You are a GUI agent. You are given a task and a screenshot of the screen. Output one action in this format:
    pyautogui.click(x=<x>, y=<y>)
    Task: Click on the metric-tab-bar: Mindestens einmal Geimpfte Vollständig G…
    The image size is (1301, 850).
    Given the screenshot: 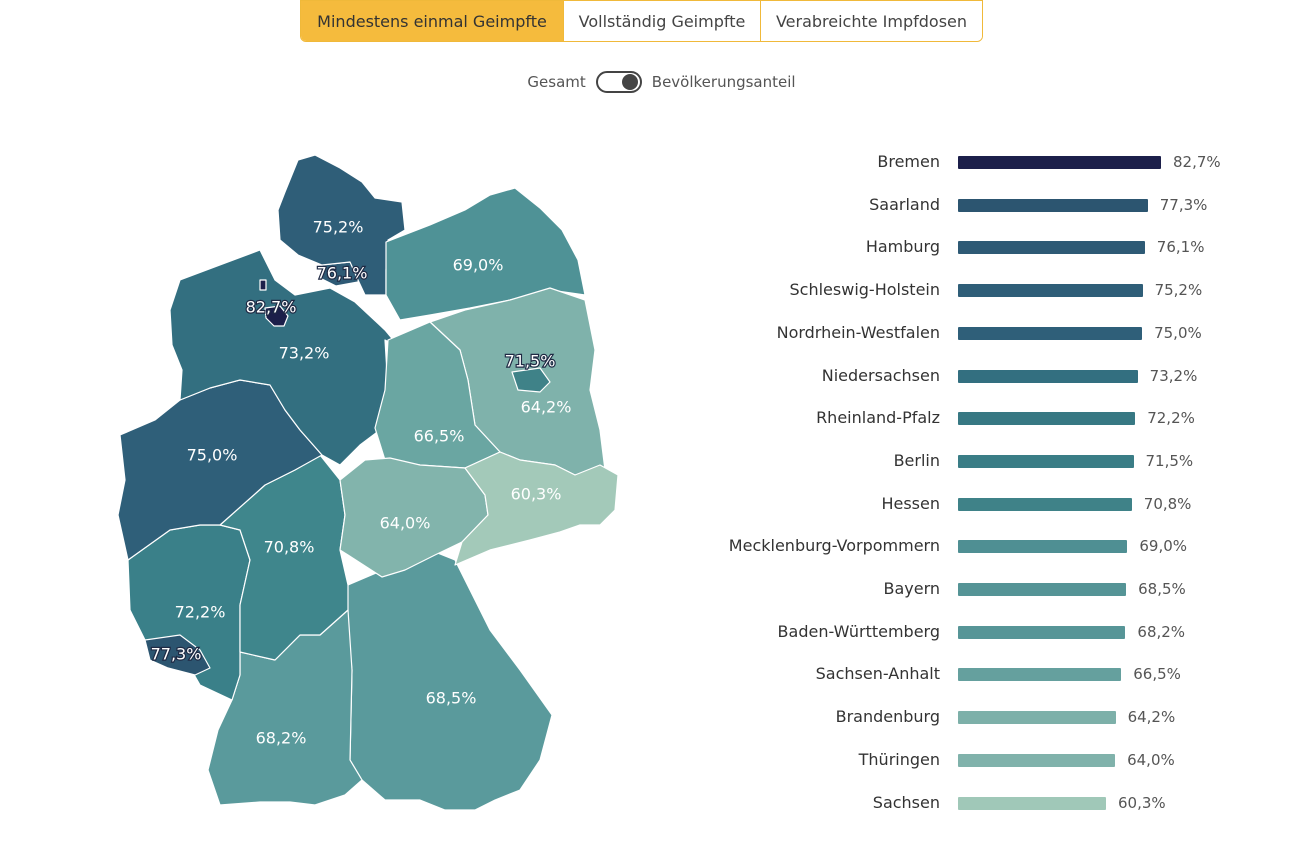 What is the action you would take?
    pyautogui.click(x=641, y=21)
    